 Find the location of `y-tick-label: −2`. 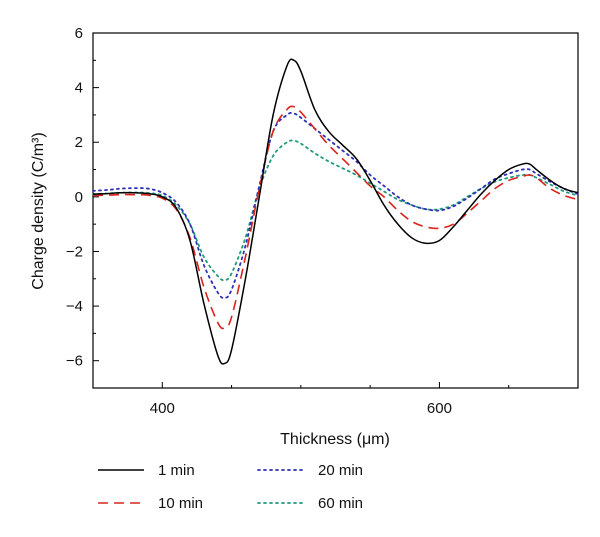

y-tick-label: −2 is located at coordinates (74, 251).